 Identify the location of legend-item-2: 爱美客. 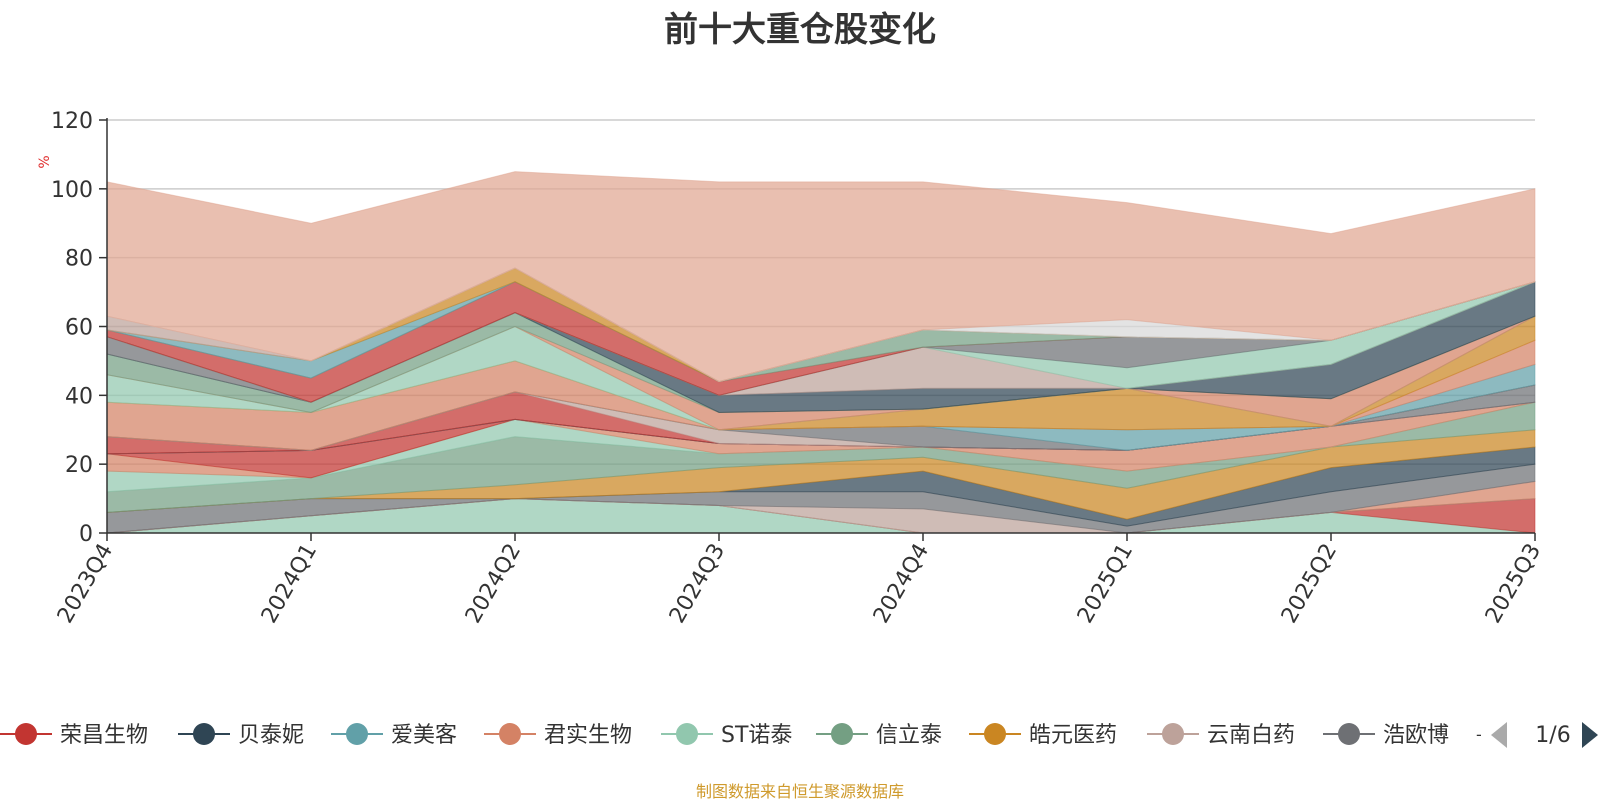
(394, 735).